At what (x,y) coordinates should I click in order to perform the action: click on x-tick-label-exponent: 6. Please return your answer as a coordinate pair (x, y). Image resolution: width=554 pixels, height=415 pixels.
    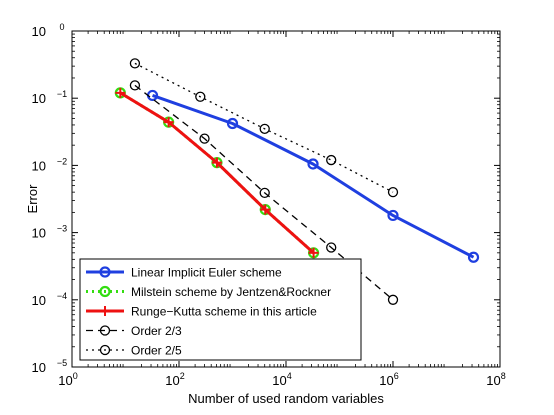
    Looking at the image, I should click on (396, 376).